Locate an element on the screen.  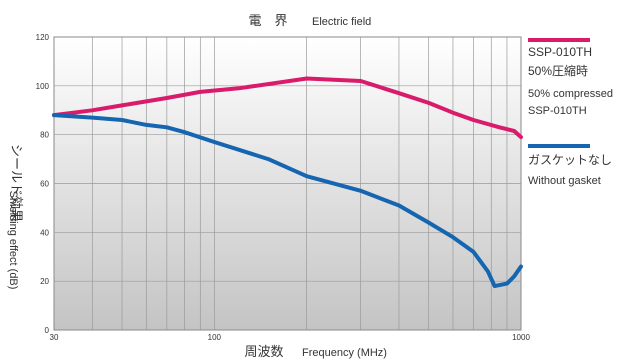
y-tick-labels: 0 20 40 60 80 100 120 is located at coordinates (43, 184).